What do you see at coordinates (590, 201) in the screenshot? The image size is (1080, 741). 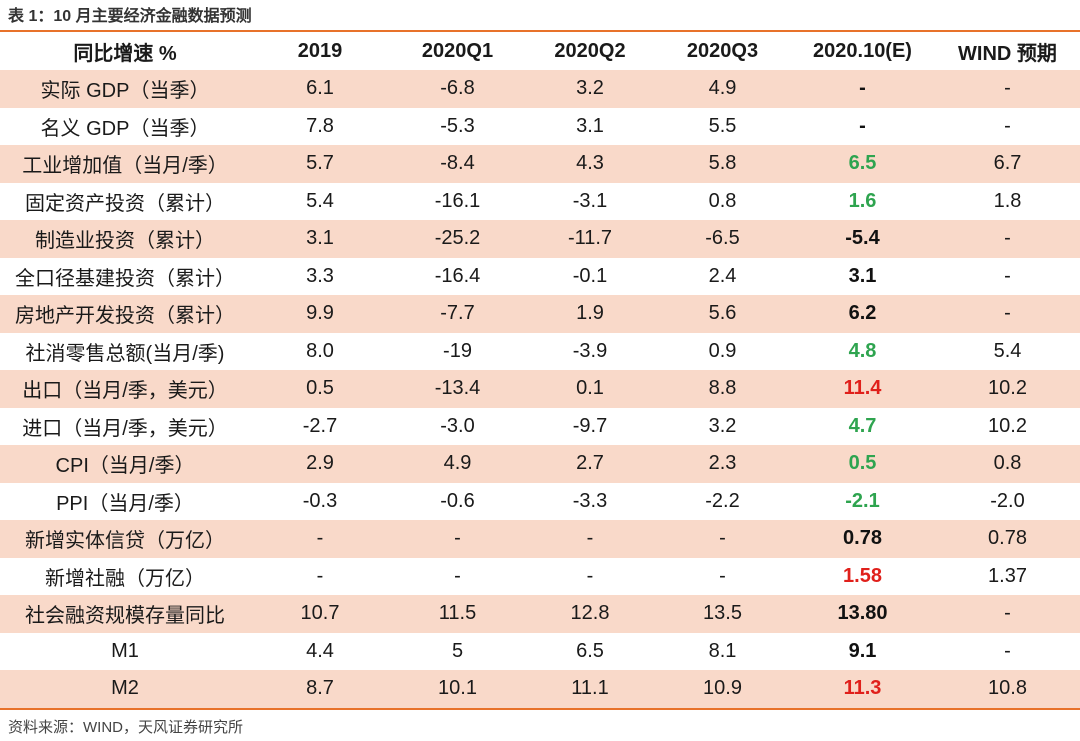 I see `value-2020q2: -3.1` at bounding box center [590, 201].